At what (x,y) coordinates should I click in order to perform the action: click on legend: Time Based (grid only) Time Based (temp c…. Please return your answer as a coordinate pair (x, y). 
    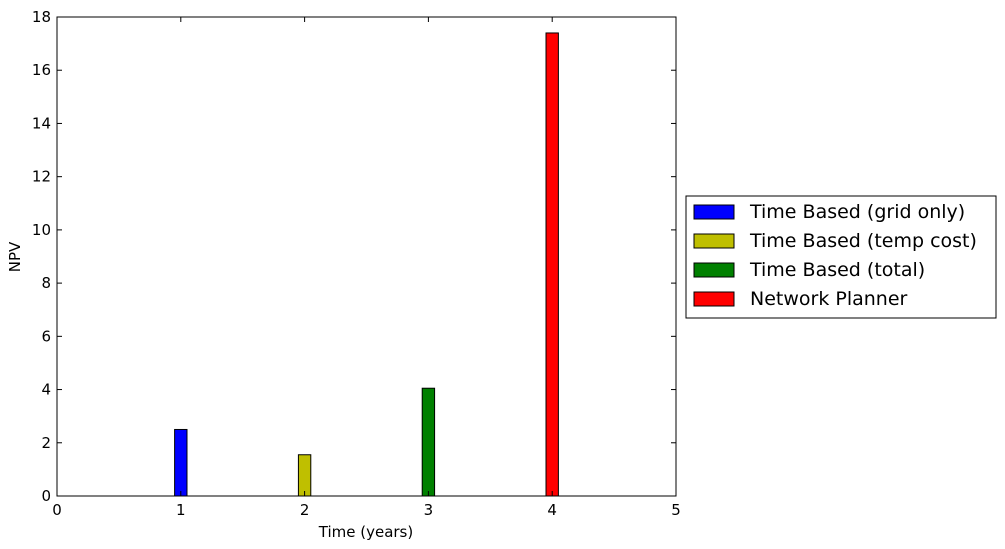
    Looking at the image, I should click on (841, 257).